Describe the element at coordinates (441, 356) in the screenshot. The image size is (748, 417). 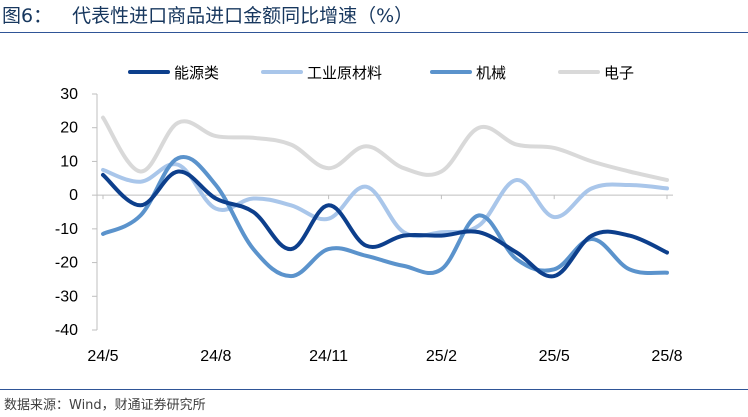
I see `x-tick-label: 25/2` at that location.